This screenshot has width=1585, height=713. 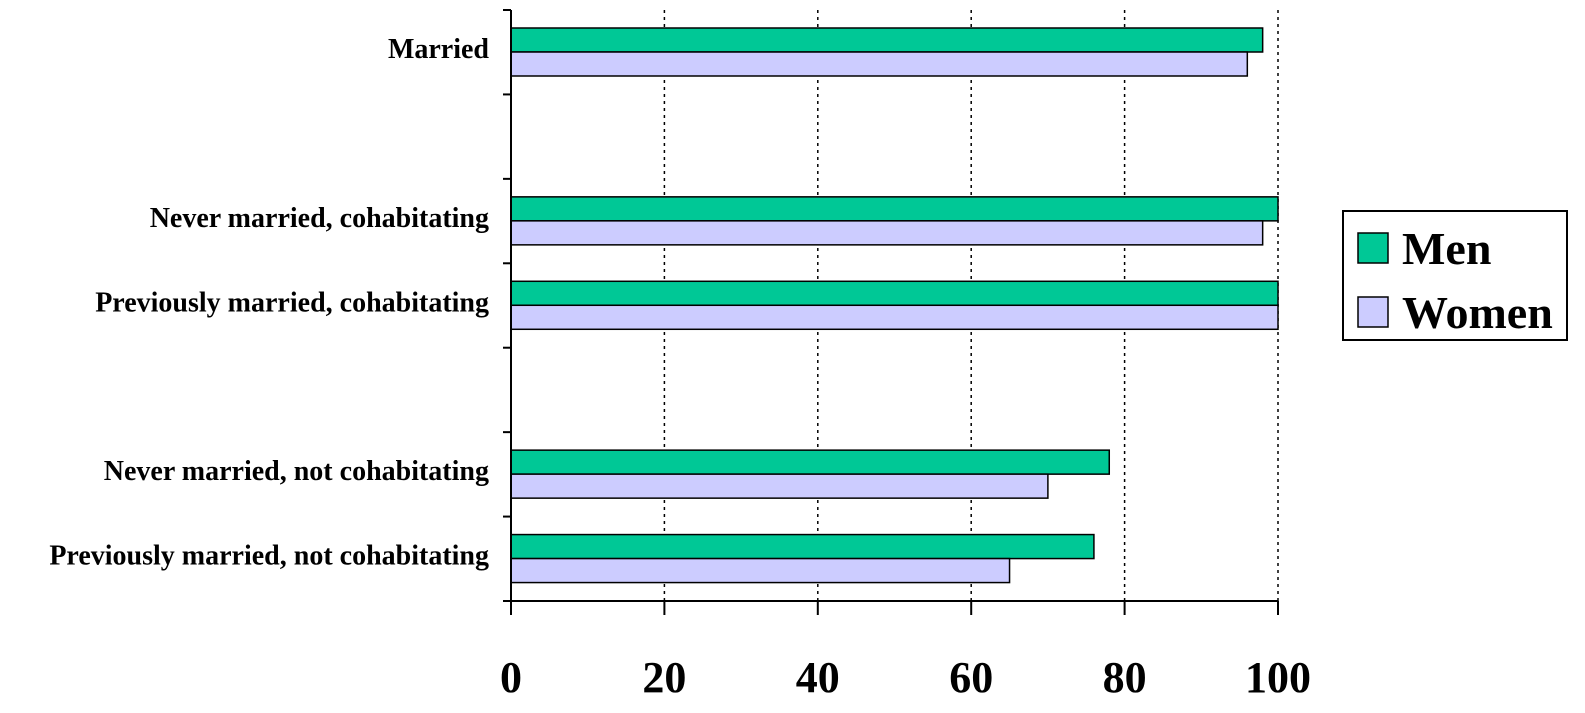 What do you see at coordinates (1373, 248) in the screenshot?
I see `legend-swatch-men` at bounding box center [1373, 248].